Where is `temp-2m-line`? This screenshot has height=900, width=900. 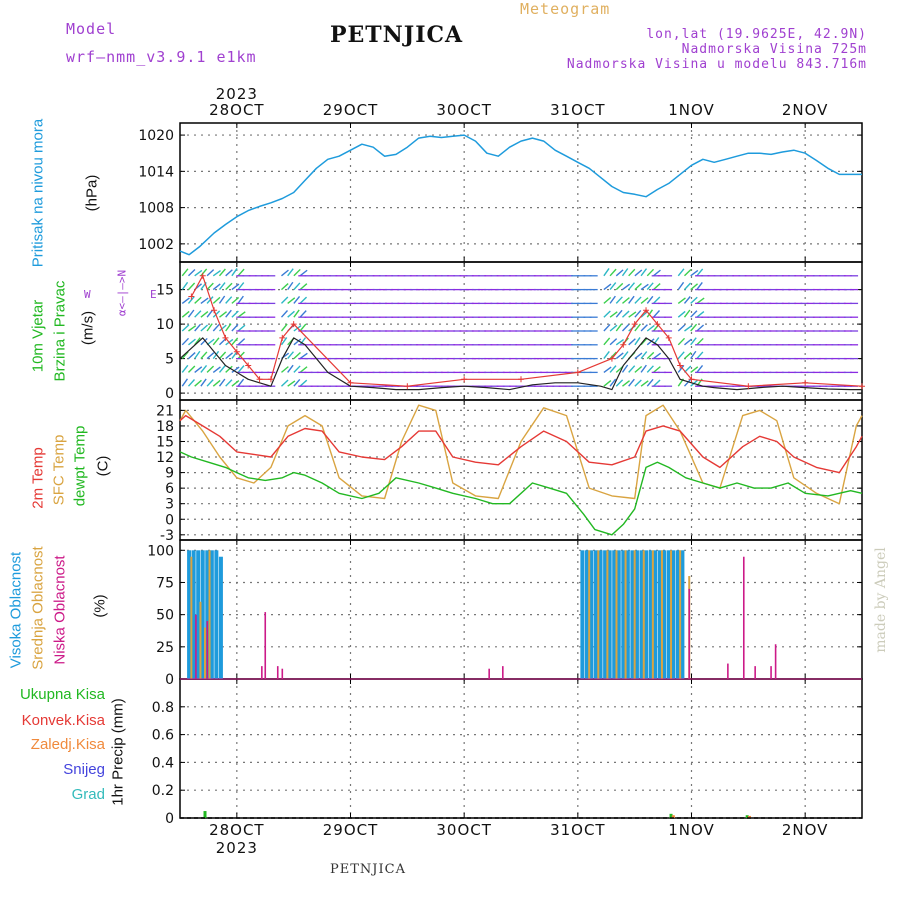 temp-2m-line is located at coordinates (521, 444).